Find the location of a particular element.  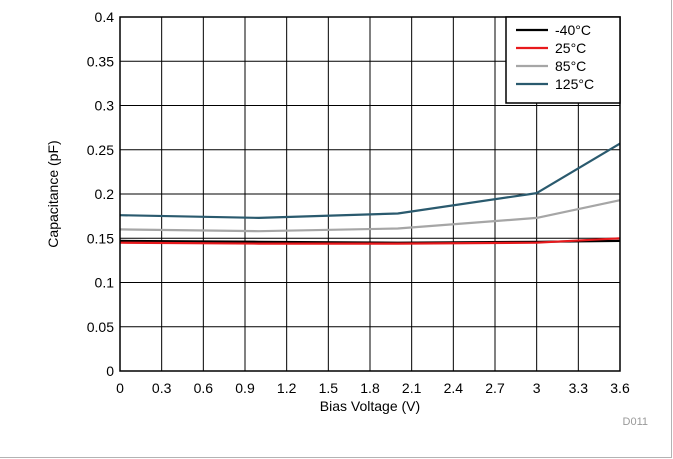

legend-box is located at coordinates (563, 60).